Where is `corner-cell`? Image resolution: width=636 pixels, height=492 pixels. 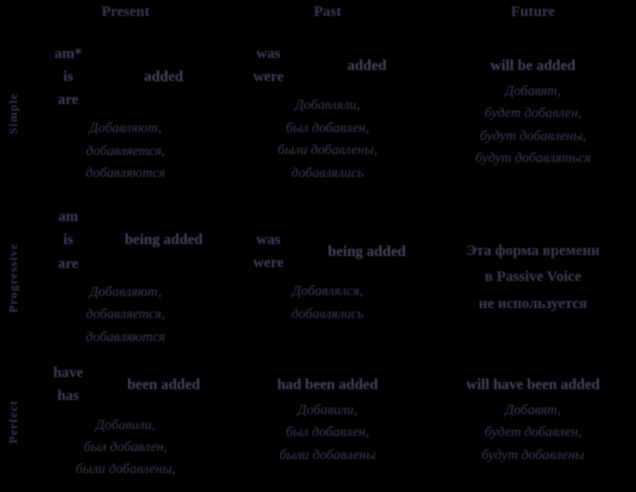 corner-cell is located at coordinates (13, 12).